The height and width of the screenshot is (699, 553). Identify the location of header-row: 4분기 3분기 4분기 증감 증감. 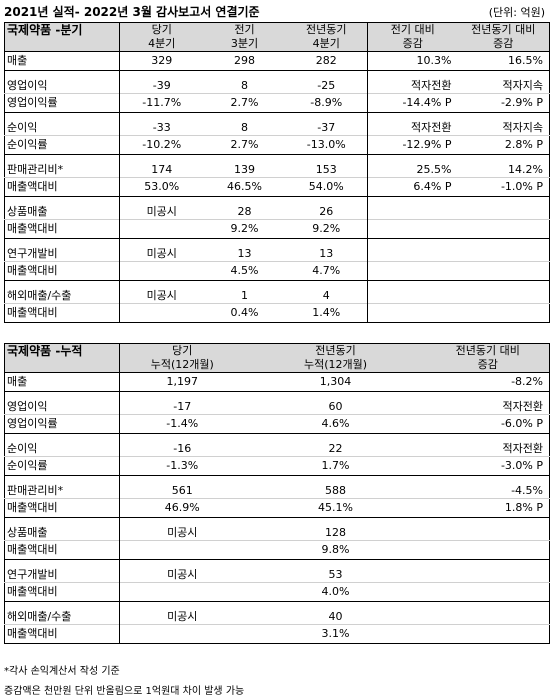
(277, 44).